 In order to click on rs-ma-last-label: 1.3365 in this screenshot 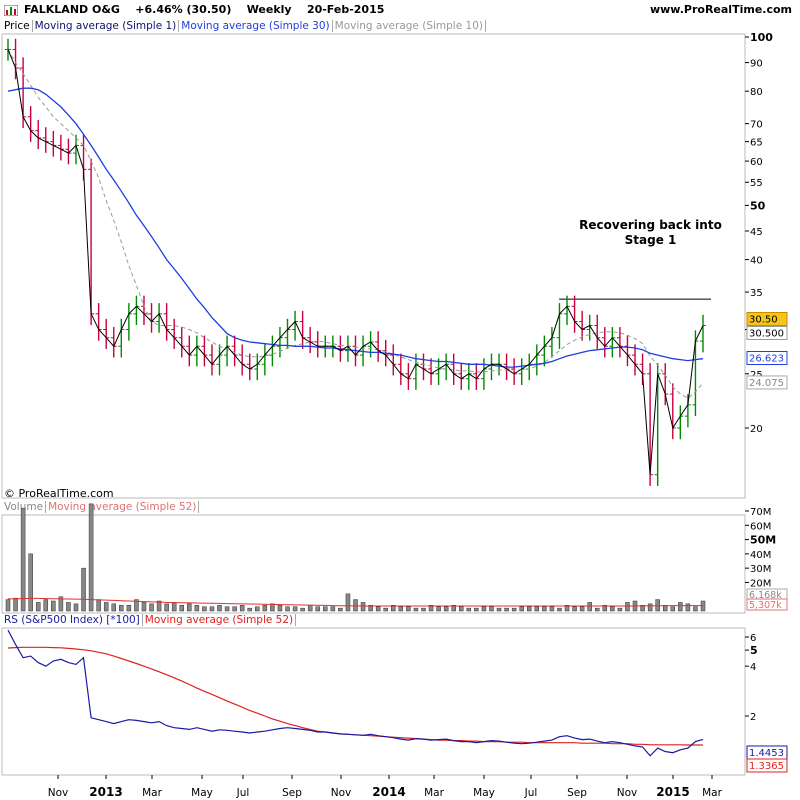, I will do `click(766, 766)`.